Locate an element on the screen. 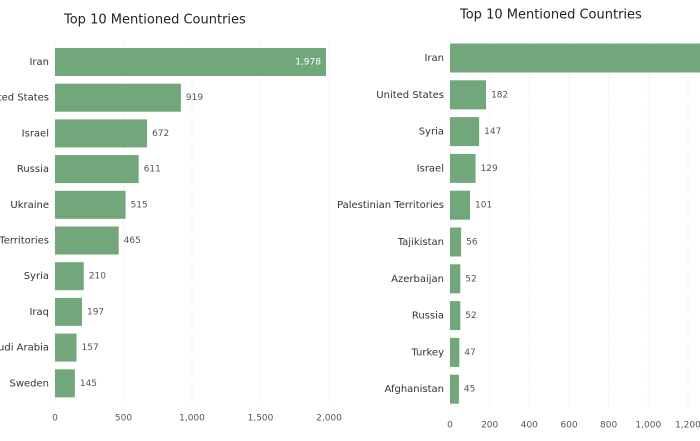 This screenshot has height=441, width=700. x-tick-label: 1,200 is located at coordinates (687, 426).